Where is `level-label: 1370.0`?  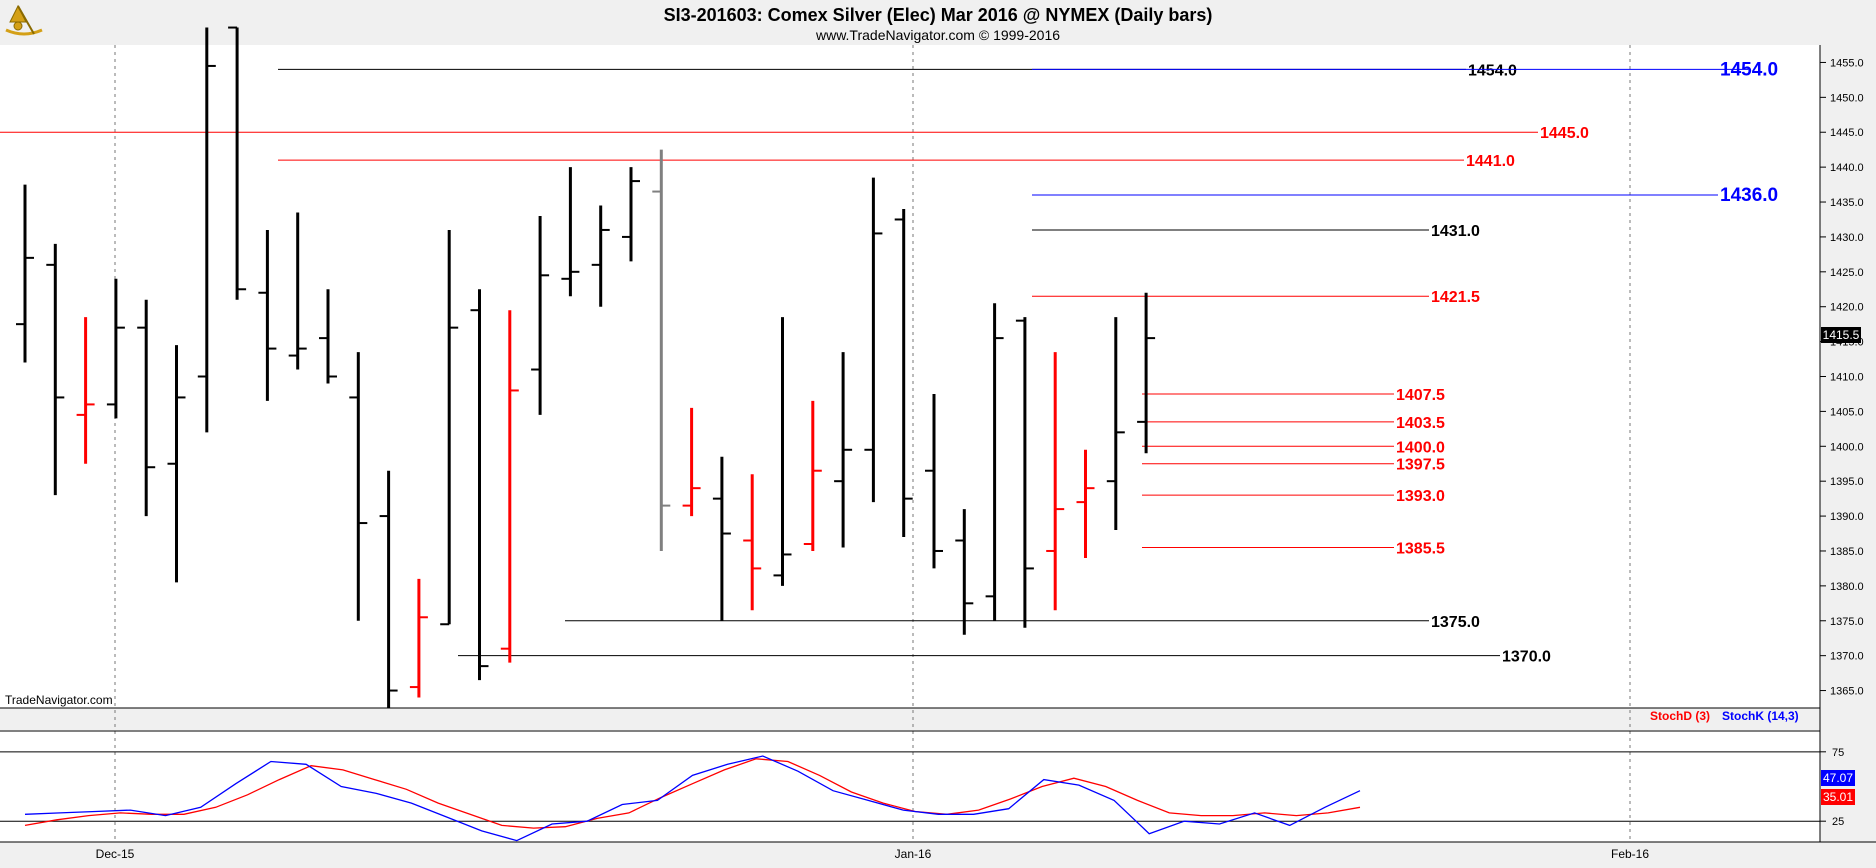
level-label: 1370.0 is located at coordinates (1526, 657).